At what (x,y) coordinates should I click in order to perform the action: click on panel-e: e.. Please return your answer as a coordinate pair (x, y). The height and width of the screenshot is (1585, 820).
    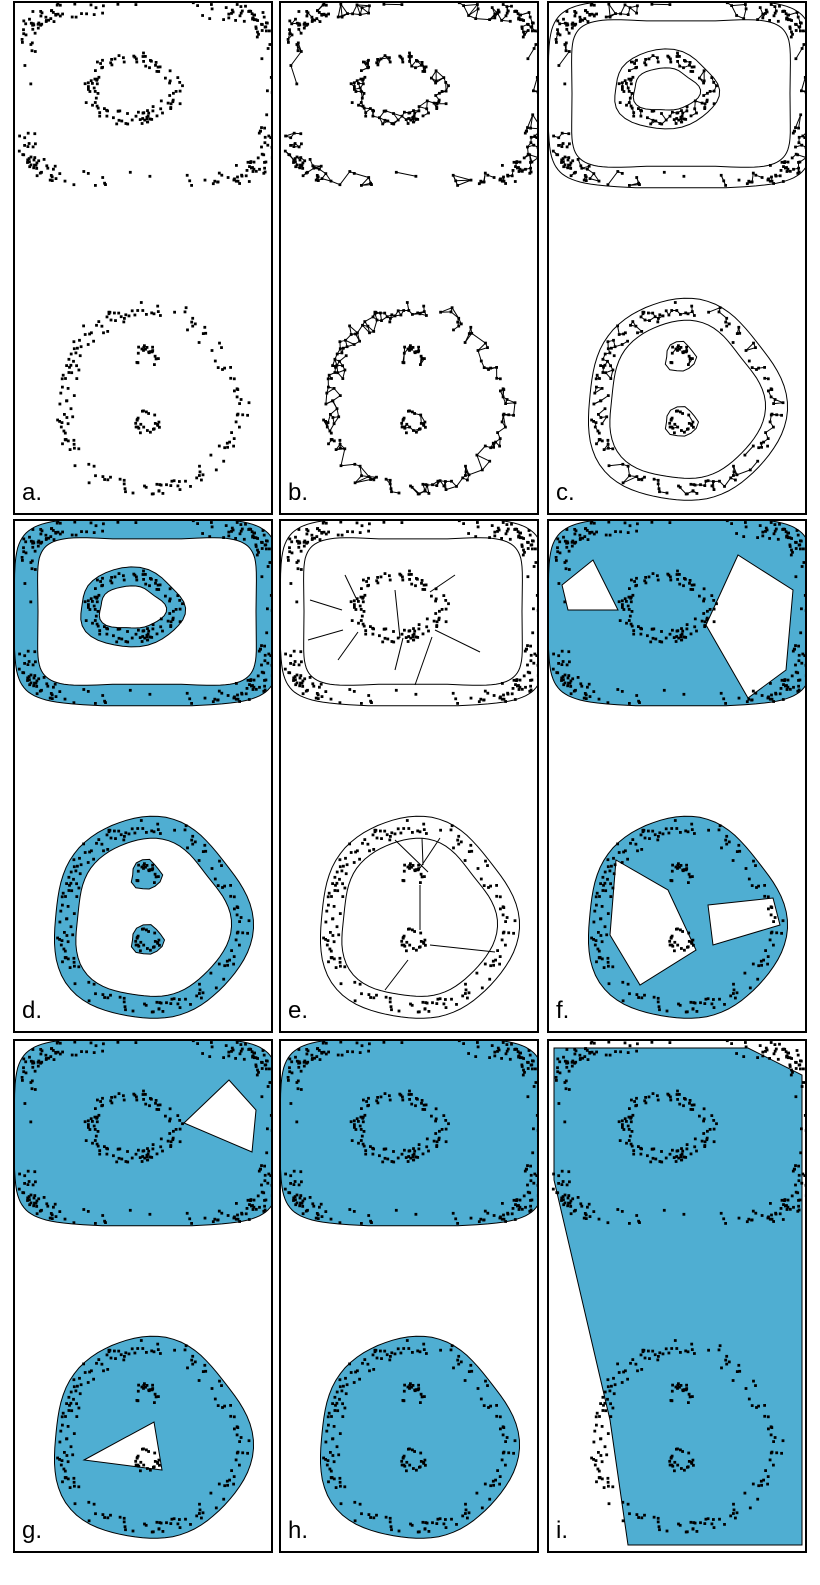
    Looking at the image, I should click on (409, 776).